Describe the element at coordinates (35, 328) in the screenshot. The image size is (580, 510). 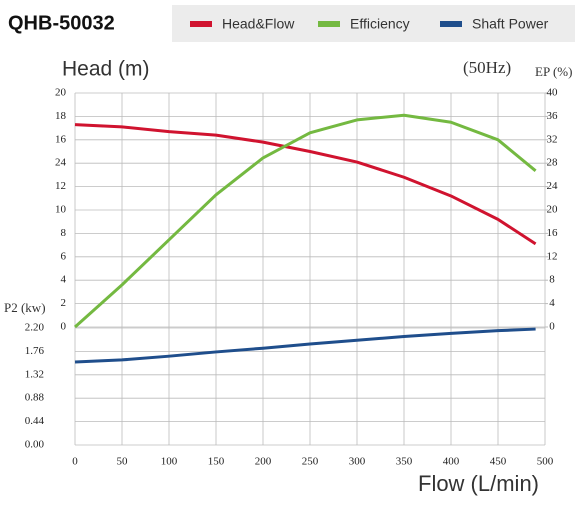
I see `y3-tick-label: 2.20` at that location.